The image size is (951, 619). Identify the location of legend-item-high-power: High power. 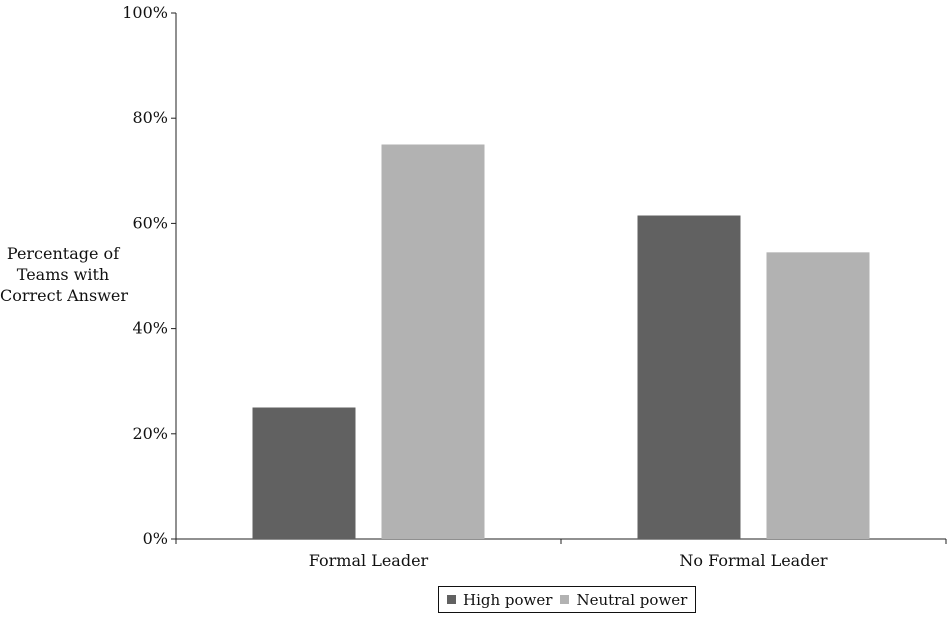
(499, 600).